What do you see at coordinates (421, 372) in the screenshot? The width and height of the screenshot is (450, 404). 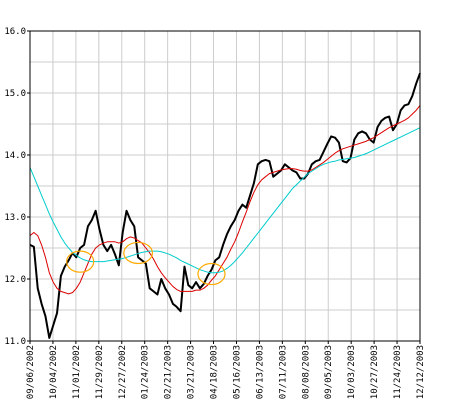 I see `x-tick-label: 12/12/2003` at bounding box center [421, 372].